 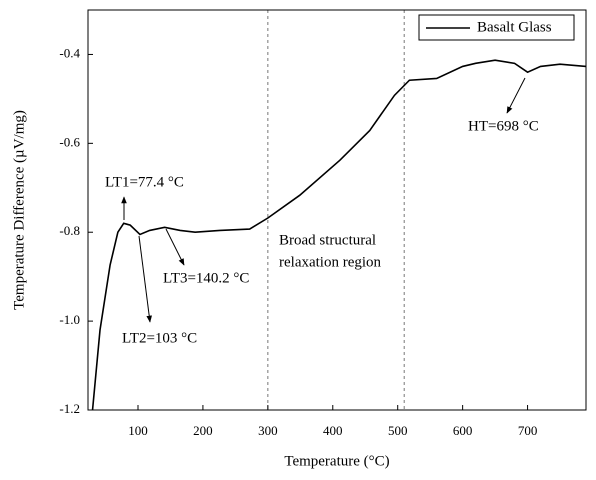 What do you see at coordinates (398, 430) in the screenshot?
I see `x-tick-label: 500` at bounding box center [398, 430].